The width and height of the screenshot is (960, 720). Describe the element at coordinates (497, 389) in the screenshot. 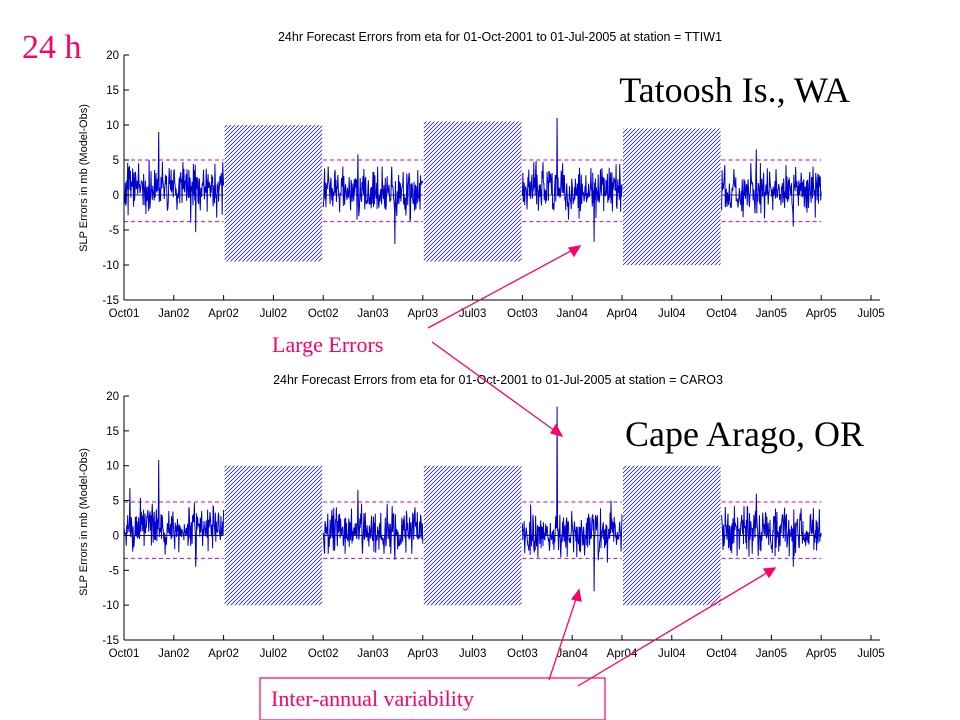

I see `arrow-large-errors-bottom` at that location.